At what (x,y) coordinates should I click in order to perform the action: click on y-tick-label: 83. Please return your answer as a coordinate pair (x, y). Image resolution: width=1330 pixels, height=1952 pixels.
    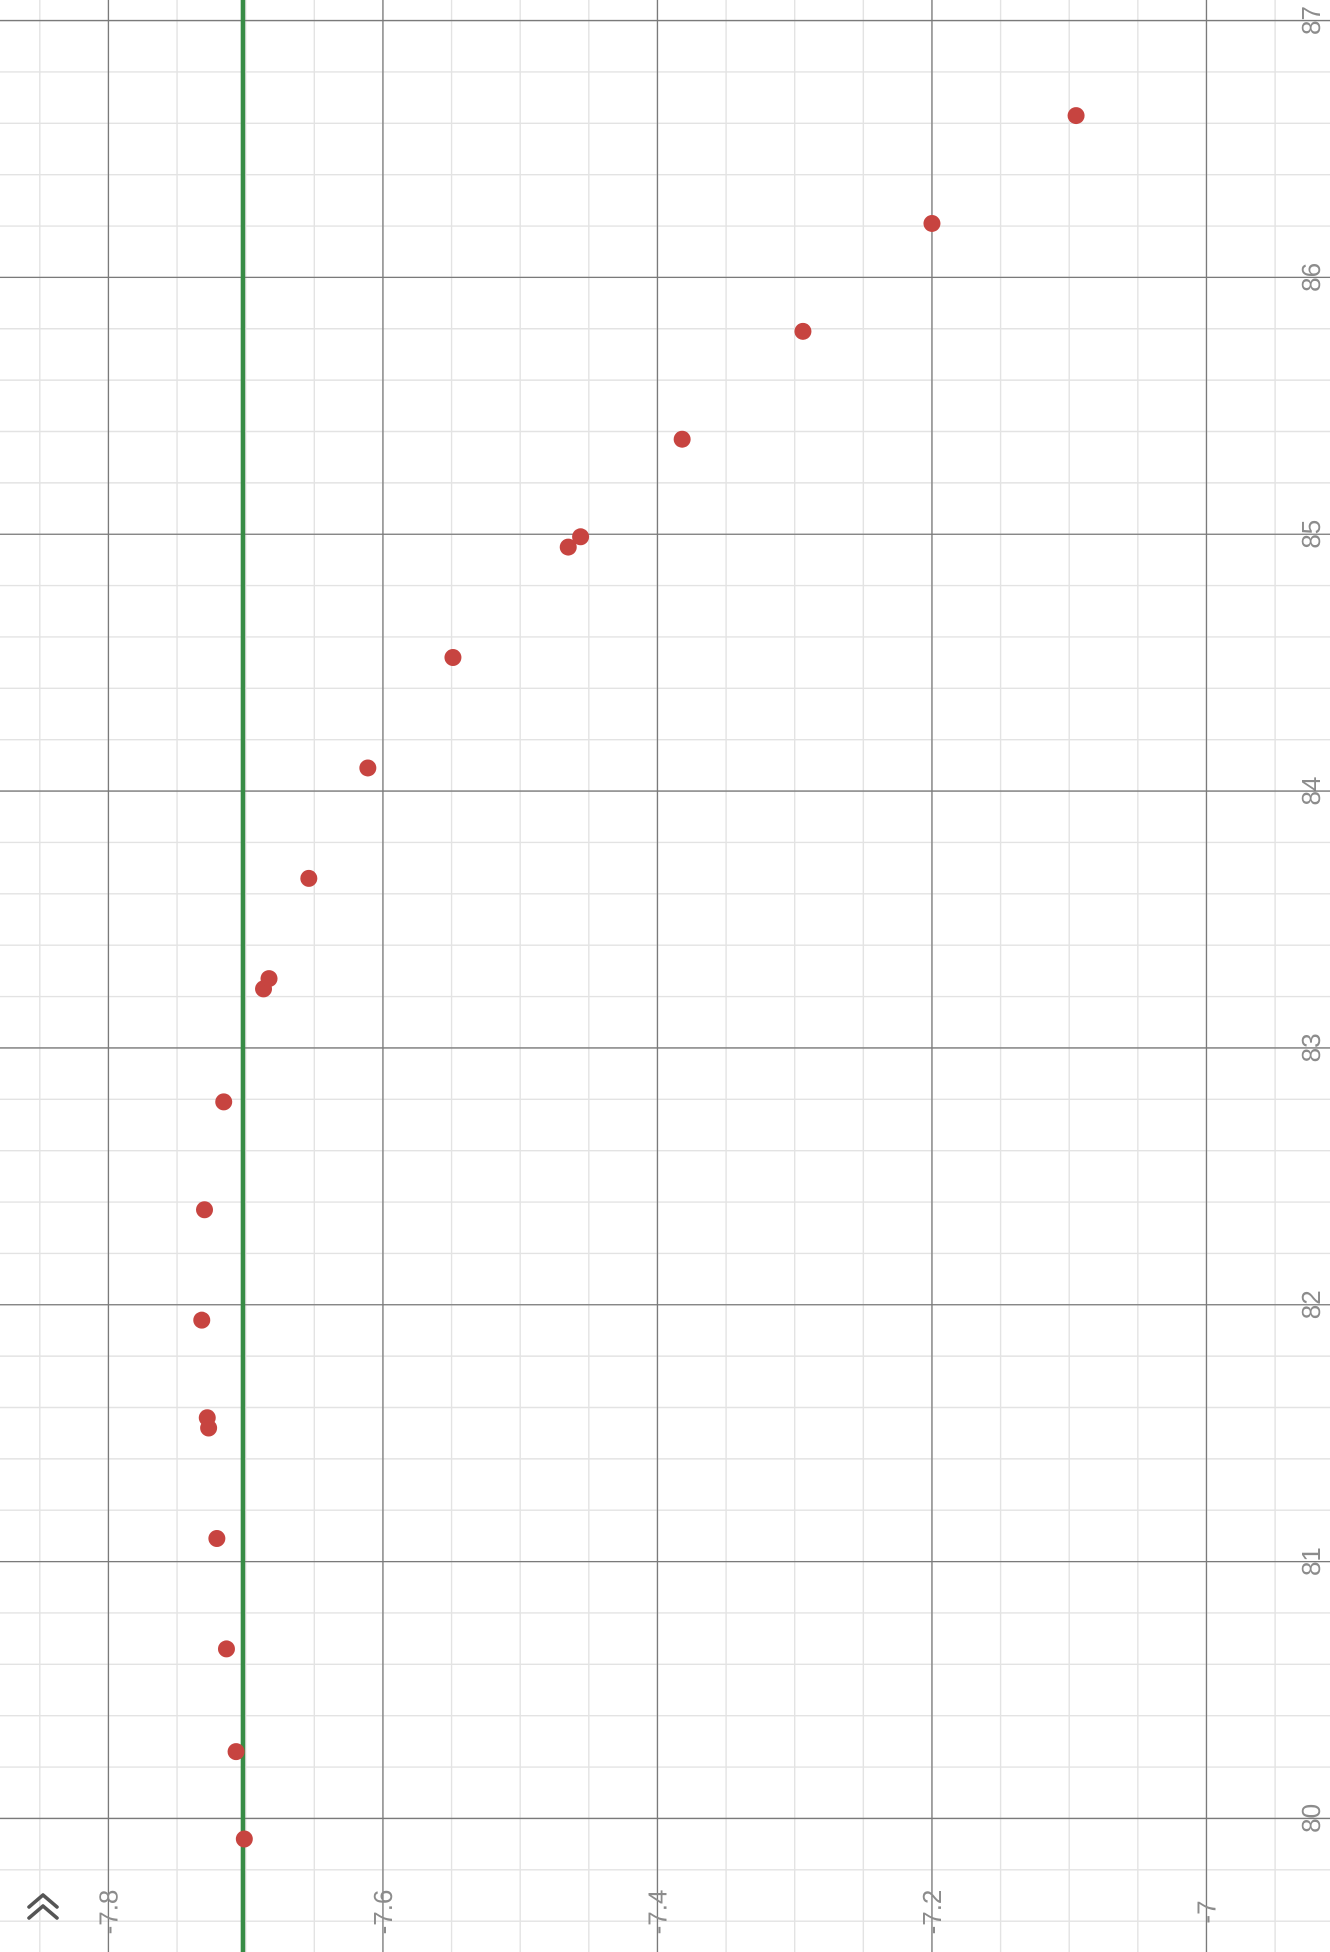
    Looking at the image, I should click on (1311, 1047).